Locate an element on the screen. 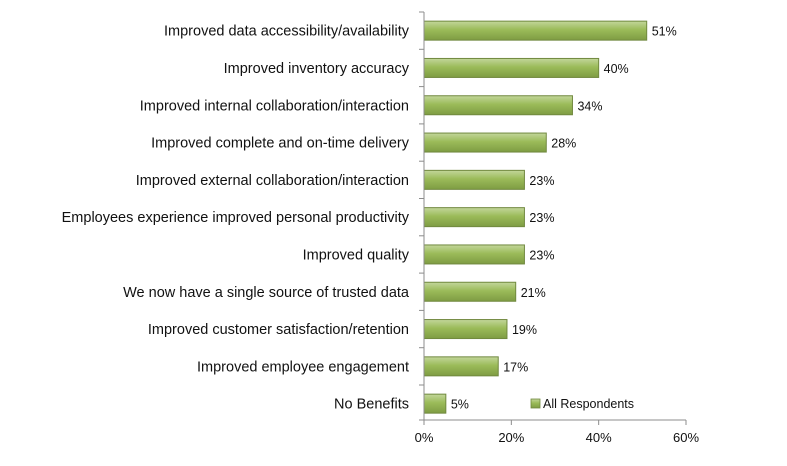 Image resolution: width=787 pixels, height=466 pixels. category-label: Improved customer satisfaction/retention is located at coordinates (278, 330).